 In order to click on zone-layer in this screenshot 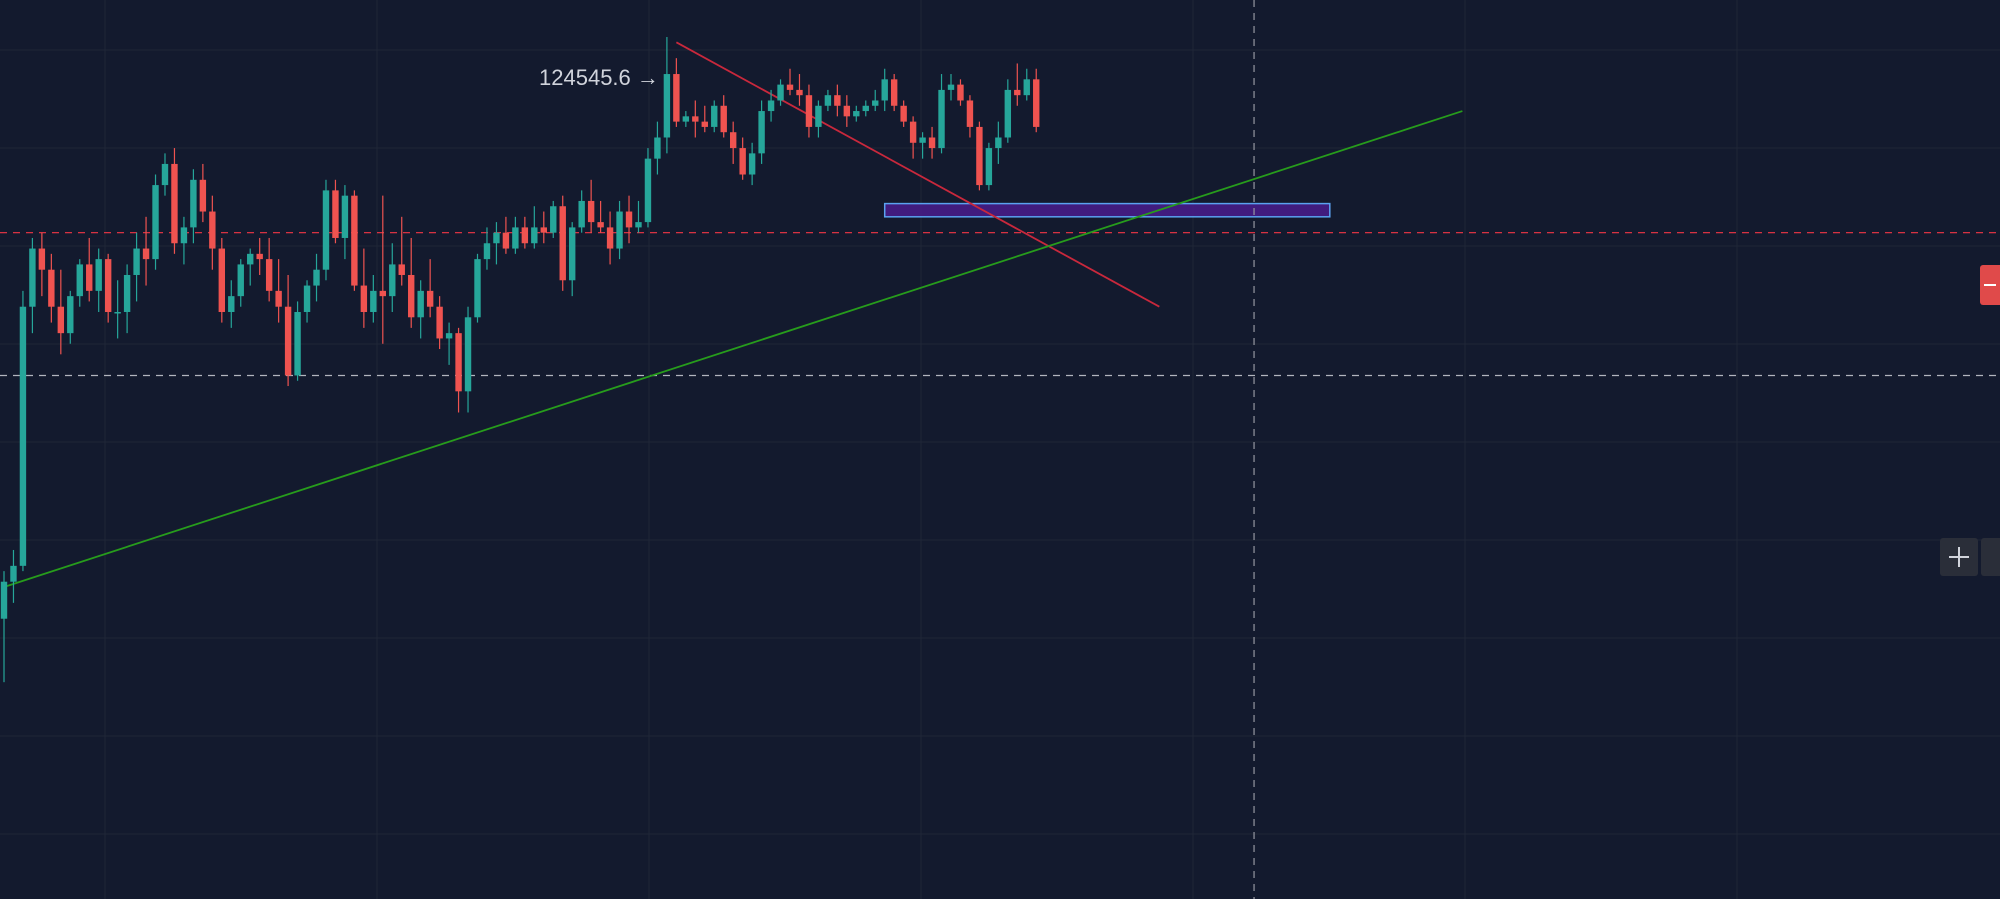, I will do `click(1107, 210)`.